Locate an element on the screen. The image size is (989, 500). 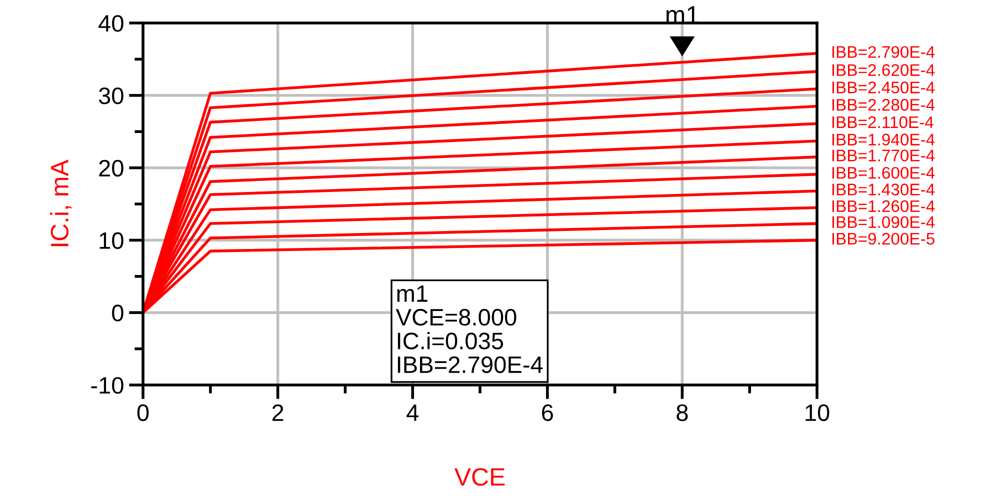
y-axis-title: IC.i, mA is located at coordinates (61, 203).